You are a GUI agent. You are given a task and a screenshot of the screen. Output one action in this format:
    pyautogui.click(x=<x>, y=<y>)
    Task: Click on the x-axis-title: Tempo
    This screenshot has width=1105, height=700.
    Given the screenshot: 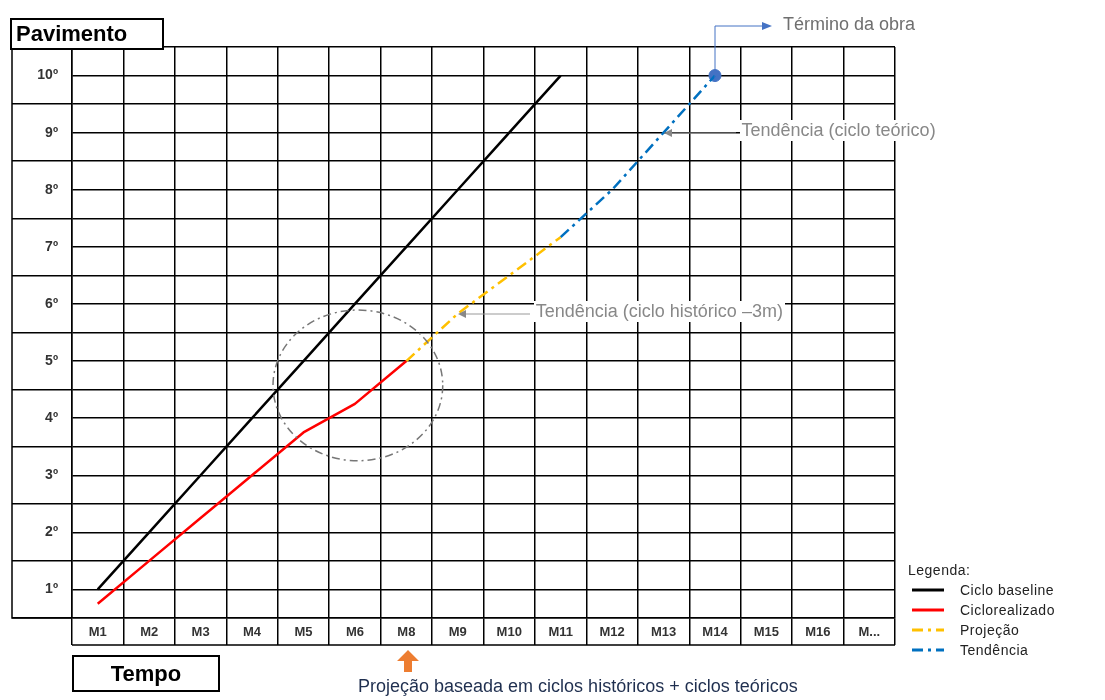 What is the action you would take?
    pyautogui.click(x=146, y=673)
    